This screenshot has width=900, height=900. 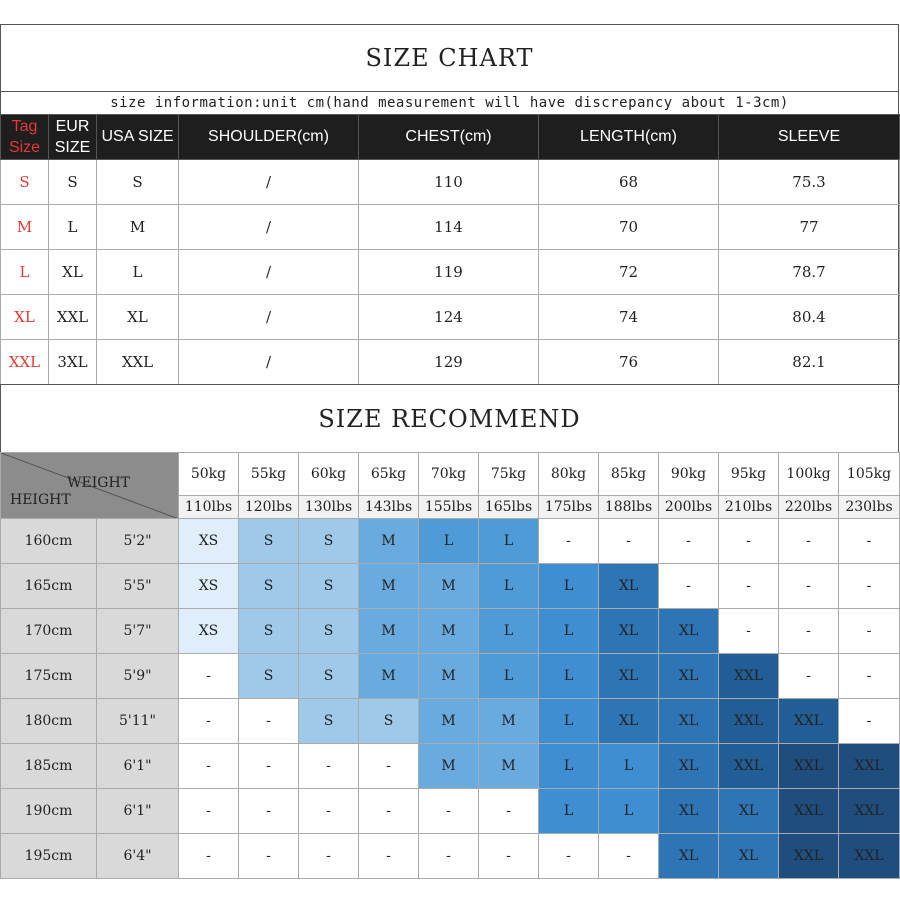 I want to click on size-recommend-title: SIZE RECOMMEND, so click(x=449, y=418).